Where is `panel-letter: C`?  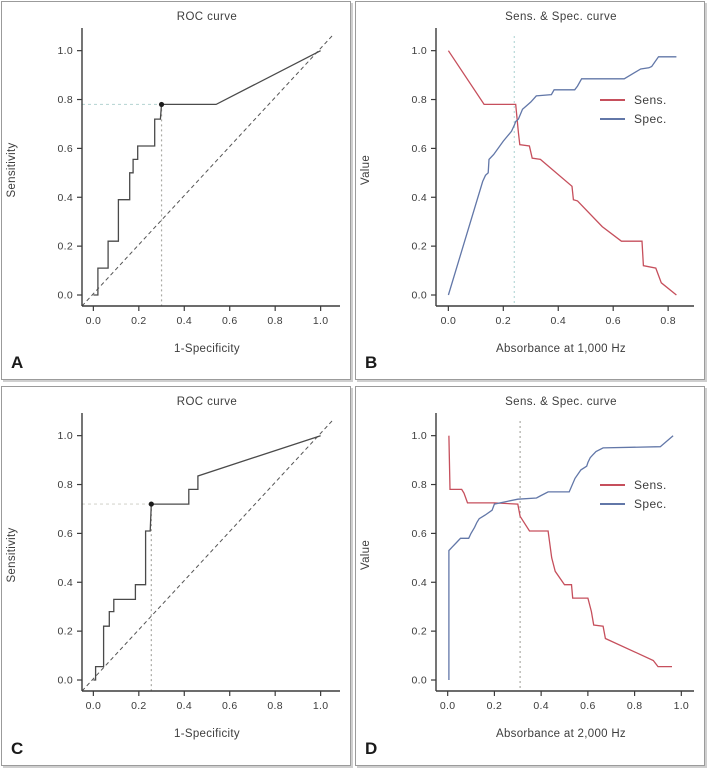 panel-letter: C is located at coordinates (17, 748).